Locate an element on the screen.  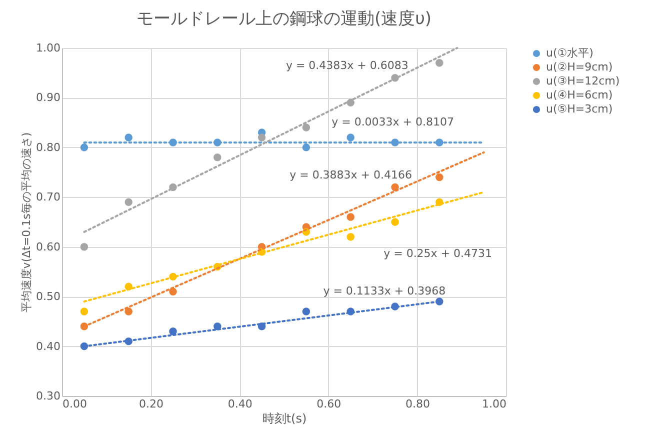
annotation: y = 0.3883x + 0.4166 is located at coordinates (351, 175).